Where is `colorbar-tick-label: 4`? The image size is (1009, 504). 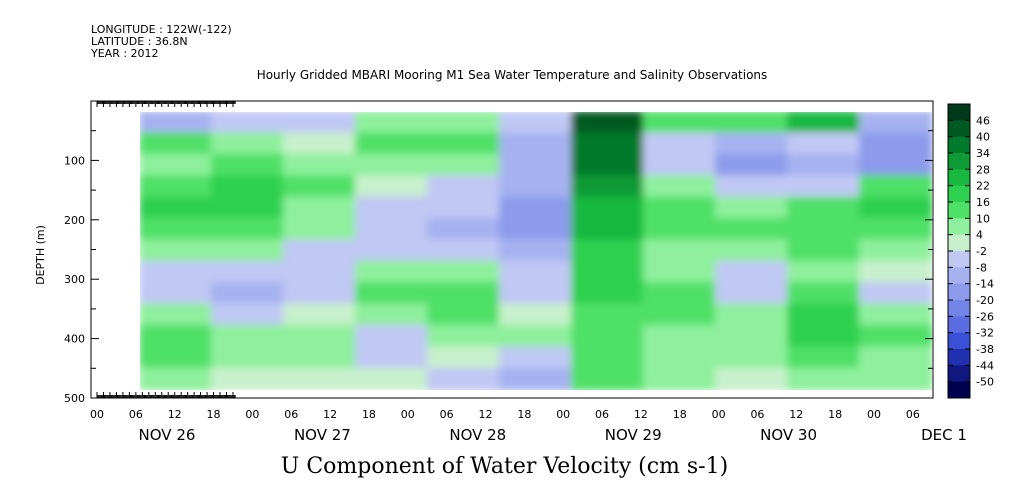 colorbar-tick-label: 4 is located at coordinates (979, 235).